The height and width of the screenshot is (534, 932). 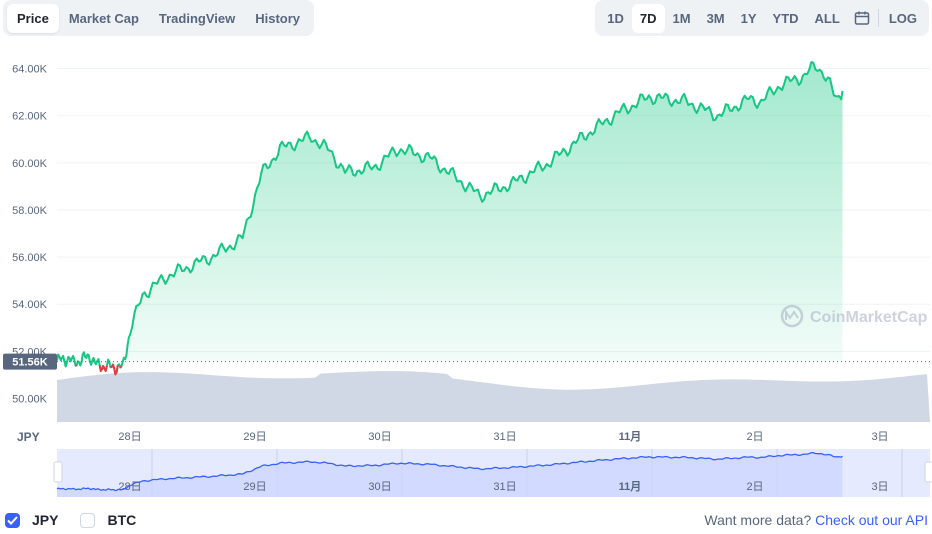 I want to click on legend: JPY BTC, so click(x=68, y=520).